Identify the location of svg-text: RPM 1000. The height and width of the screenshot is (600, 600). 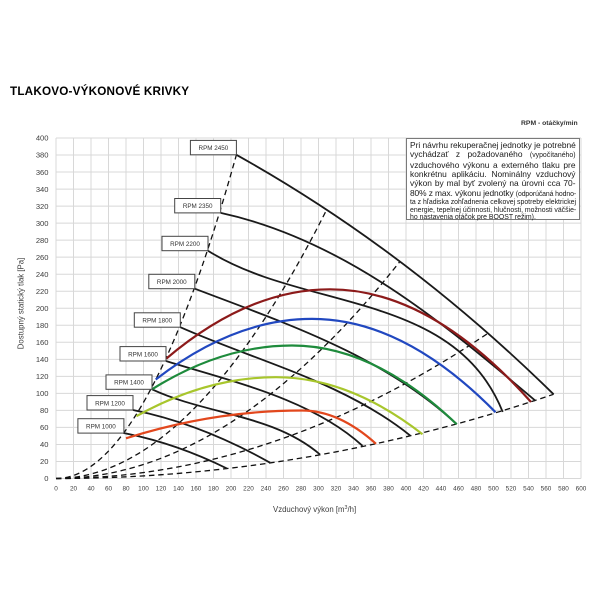
(101, 426).